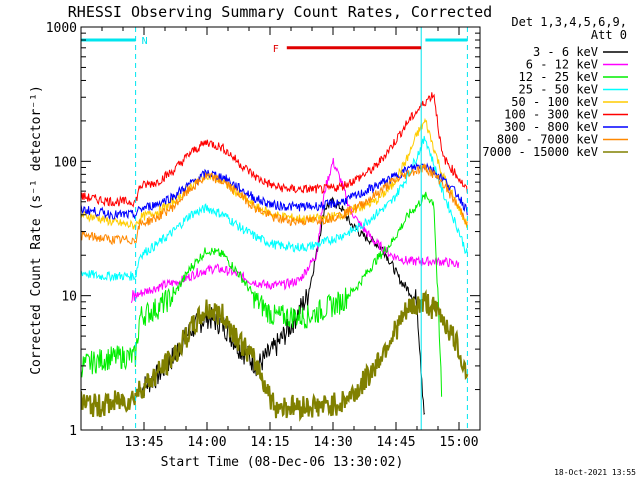 This screenshot has width=640, height=480. Describe the element at coordinates (551, 127) in the screenshot. I see `legend-label-7: 300 - 800 keV` at that location.